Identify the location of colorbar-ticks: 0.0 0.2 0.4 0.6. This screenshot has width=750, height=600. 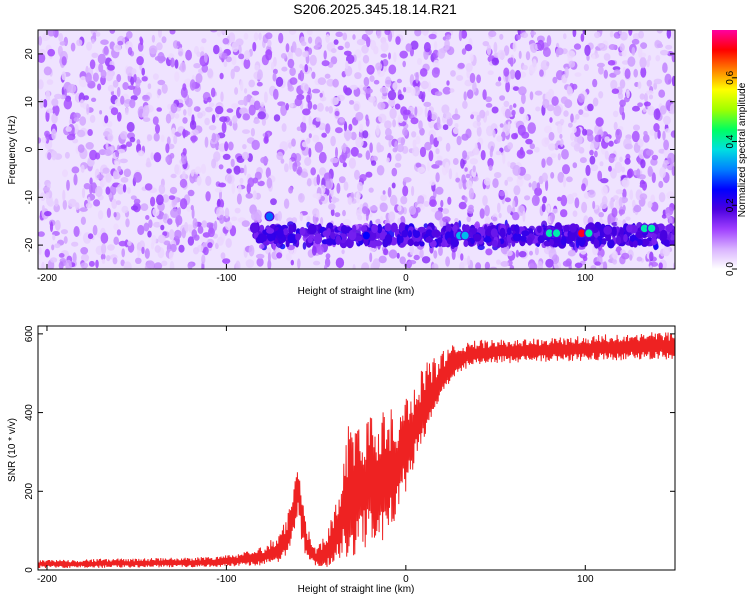
(731, 173).